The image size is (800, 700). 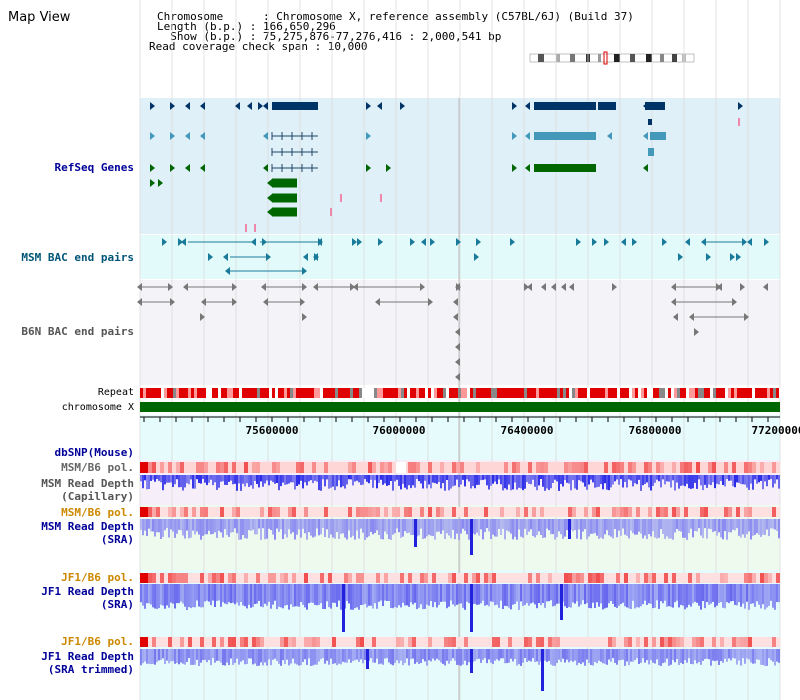 What do you see at coordinates (94, 452) in the screenshot?
I see `track-label-dbsnp: dbSNP(Mouse)` at bounding box center [94, 452].